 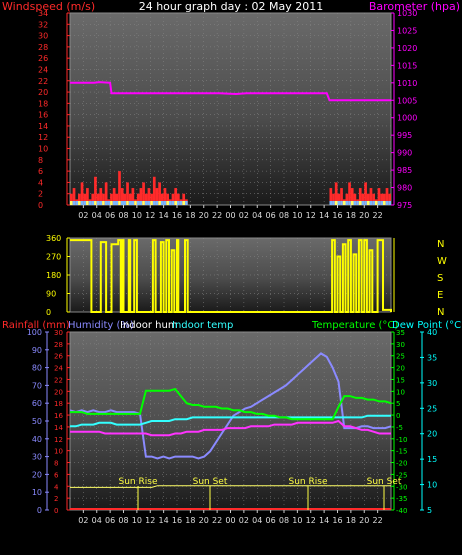 What do you see at coordinates (43, 13) in the screenshot?
I see `y-tick-label-windspeed: 34` at bounding box center [43, 13].